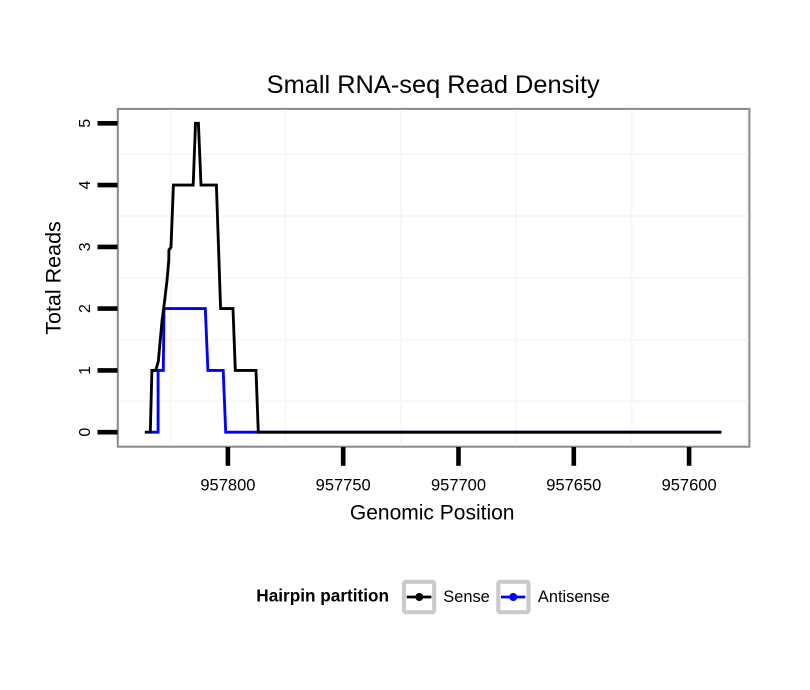 The image size is (810, 690). Describe the element at coordinates (432, 513) in the screenshot. I see `svg-text: Genomic Position` at that location.